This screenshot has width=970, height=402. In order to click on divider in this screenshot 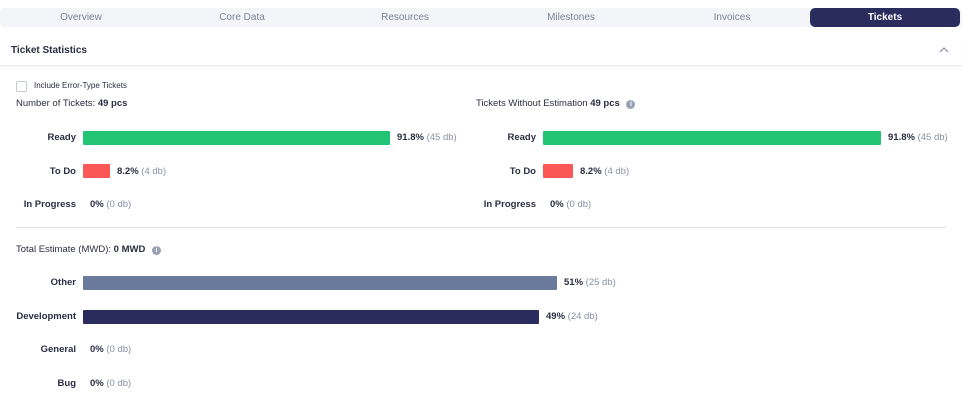, I will do `click(481, 227)`.